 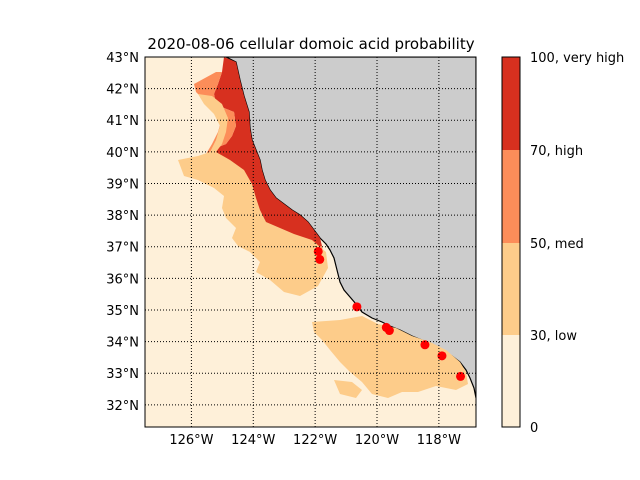 What do you see at coordinates (511, 103) in the screenshot?
I see `colorbar-swatch-very-high` at bounding box center [511, 103].